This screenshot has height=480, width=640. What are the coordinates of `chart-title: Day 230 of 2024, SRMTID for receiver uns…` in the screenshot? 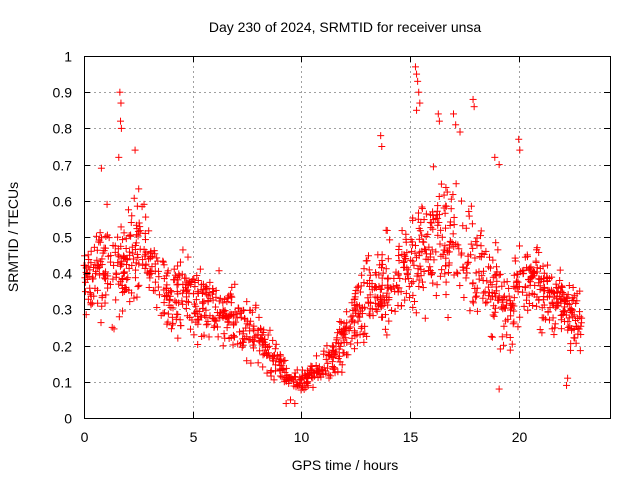 It's located at (345, 27).